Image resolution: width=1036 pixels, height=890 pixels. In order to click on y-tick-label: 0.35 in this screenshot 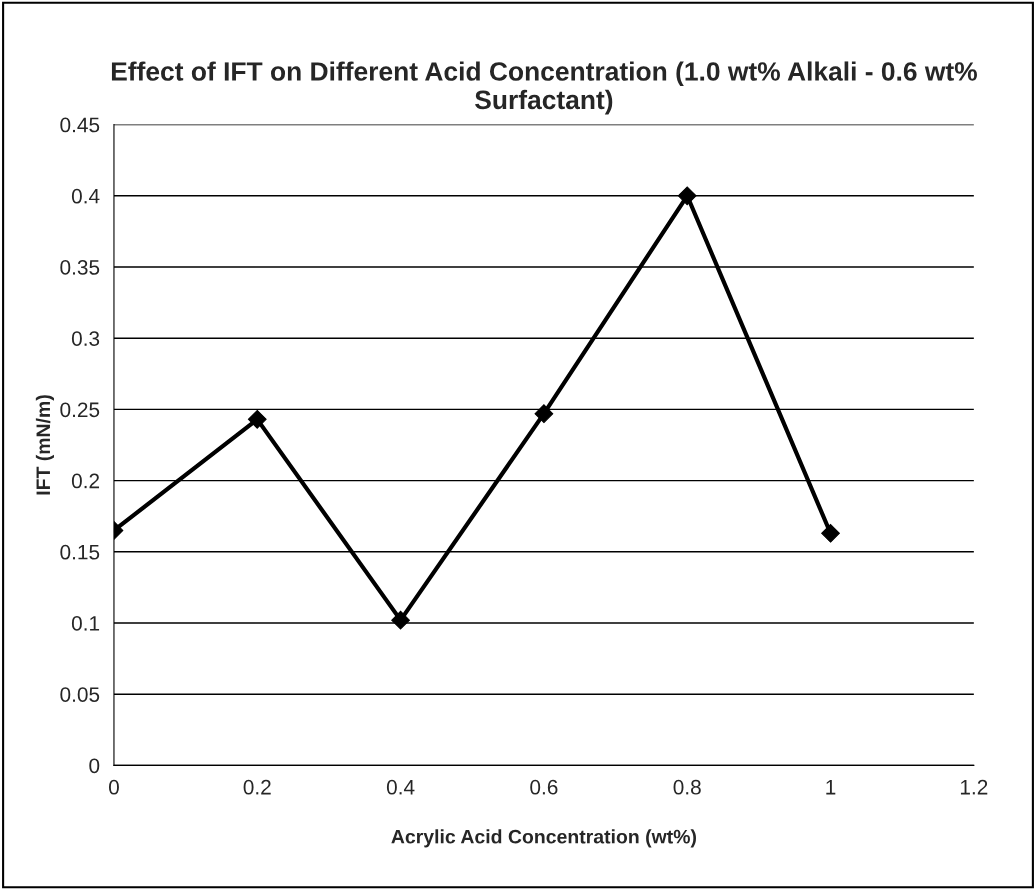, I will do `click(80, 267)`.